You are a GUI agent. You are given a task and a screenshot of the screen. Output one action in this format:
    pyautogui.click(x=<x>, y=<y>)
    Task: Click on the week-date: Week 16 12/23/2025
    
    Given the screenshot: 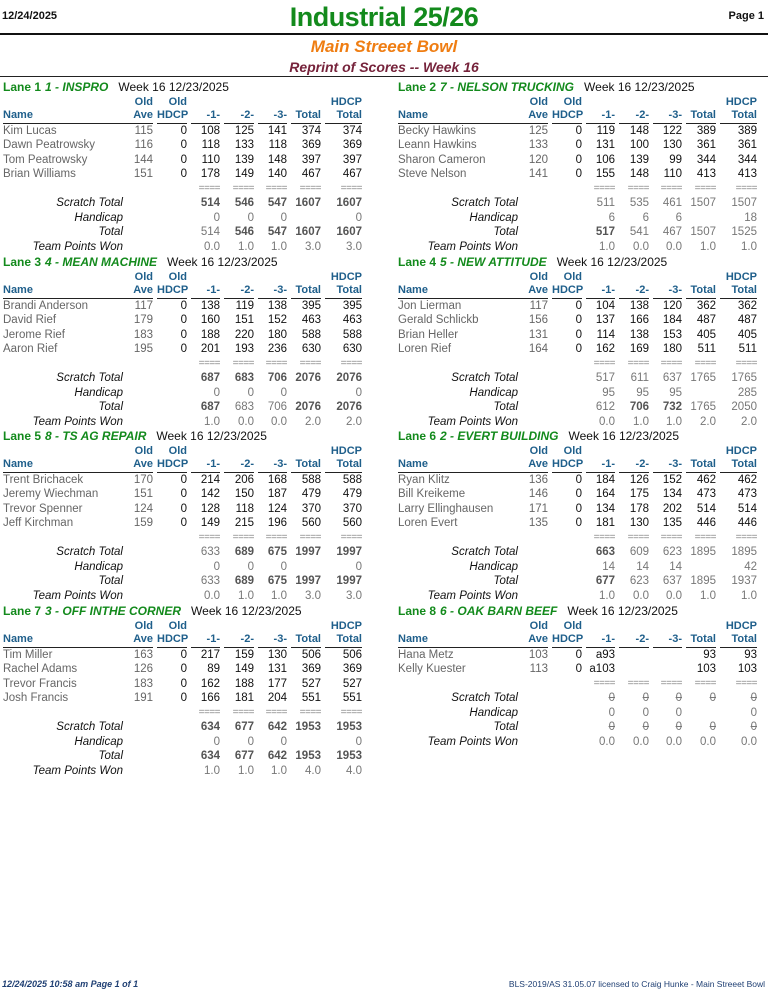 What is the action you would take?
    pyautogui.click(x=624, y=436)
    